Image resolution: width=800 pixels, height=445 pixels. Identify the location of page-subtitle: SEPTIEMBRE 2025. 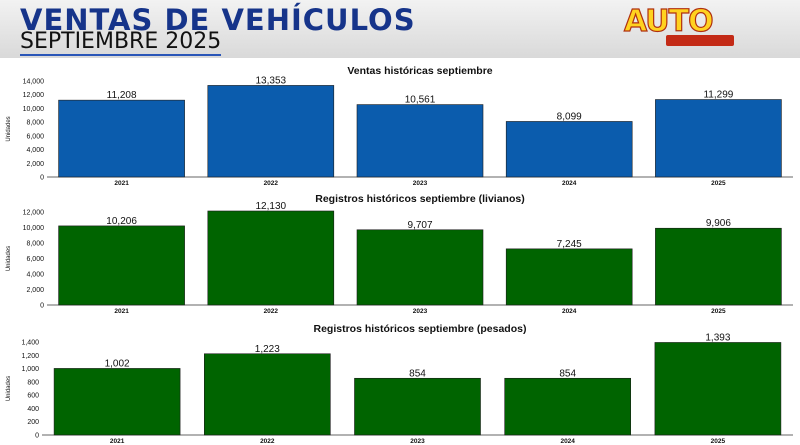
(121, 42).